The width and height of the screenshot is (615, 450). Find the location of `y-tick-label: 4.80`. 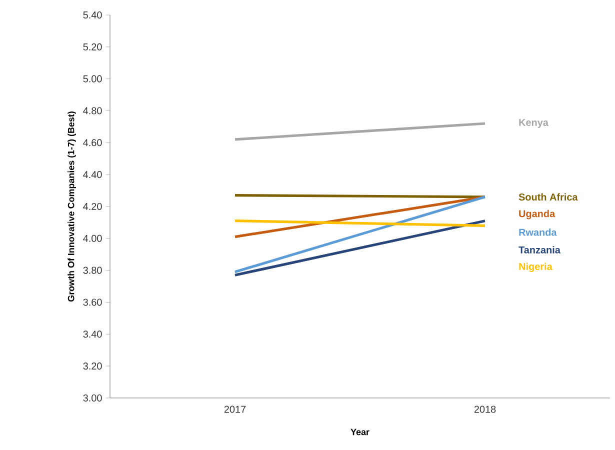

y-tick-label: 4.80 is located at coordinates (92, 110).